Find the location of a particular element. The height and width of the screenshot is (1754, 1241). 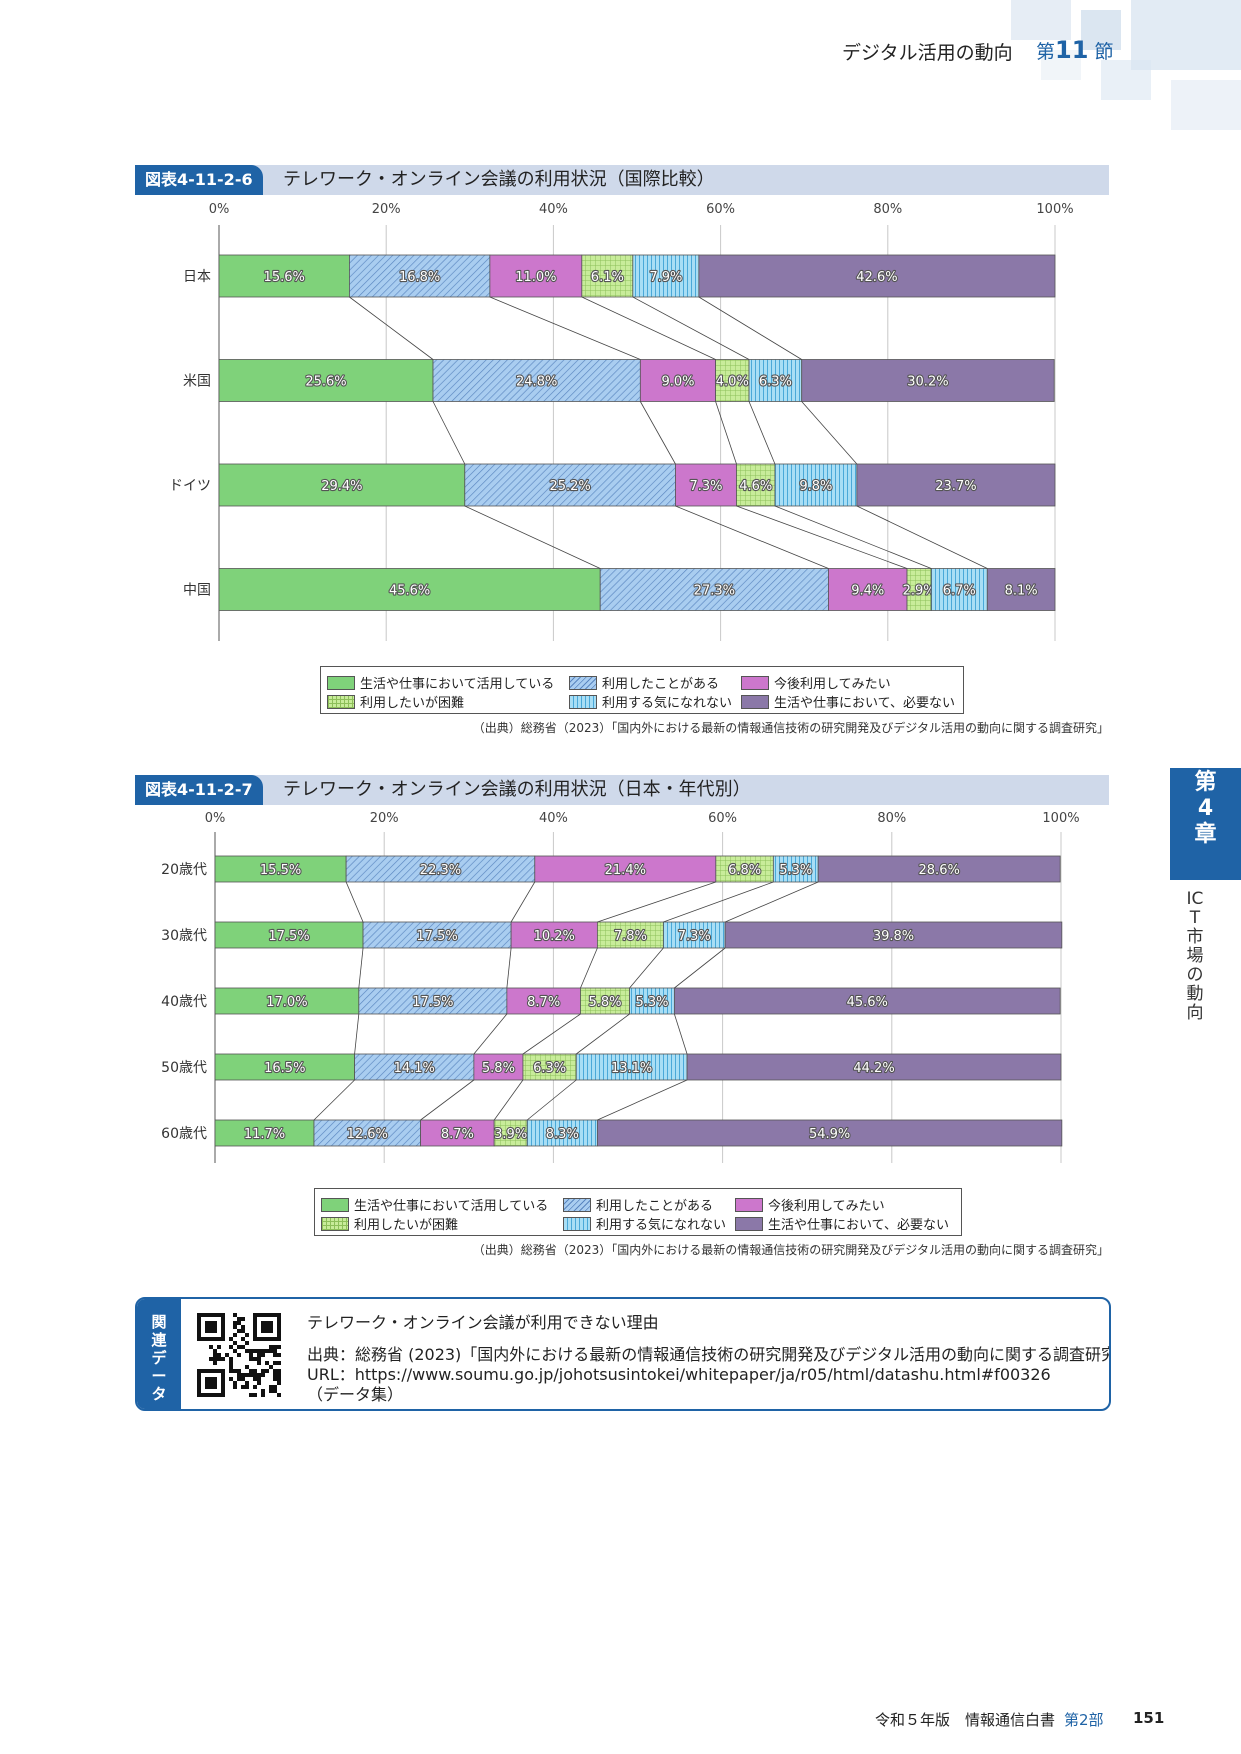

data-label: 14.1% is located at coordinates (414, 1068).